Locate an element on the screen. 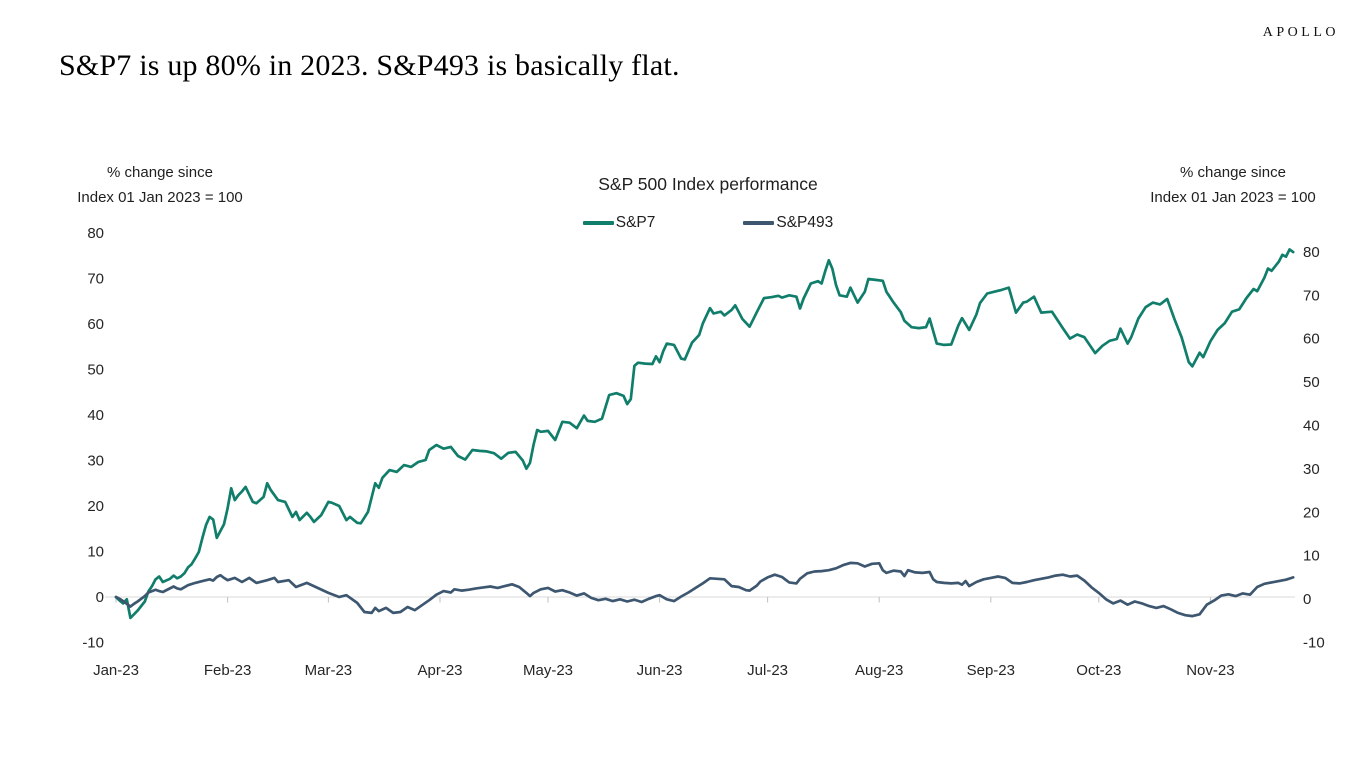 This screenshot has width=1366, height=768. apollo-logo: APOLLO is located at coordinates (1300, 32).